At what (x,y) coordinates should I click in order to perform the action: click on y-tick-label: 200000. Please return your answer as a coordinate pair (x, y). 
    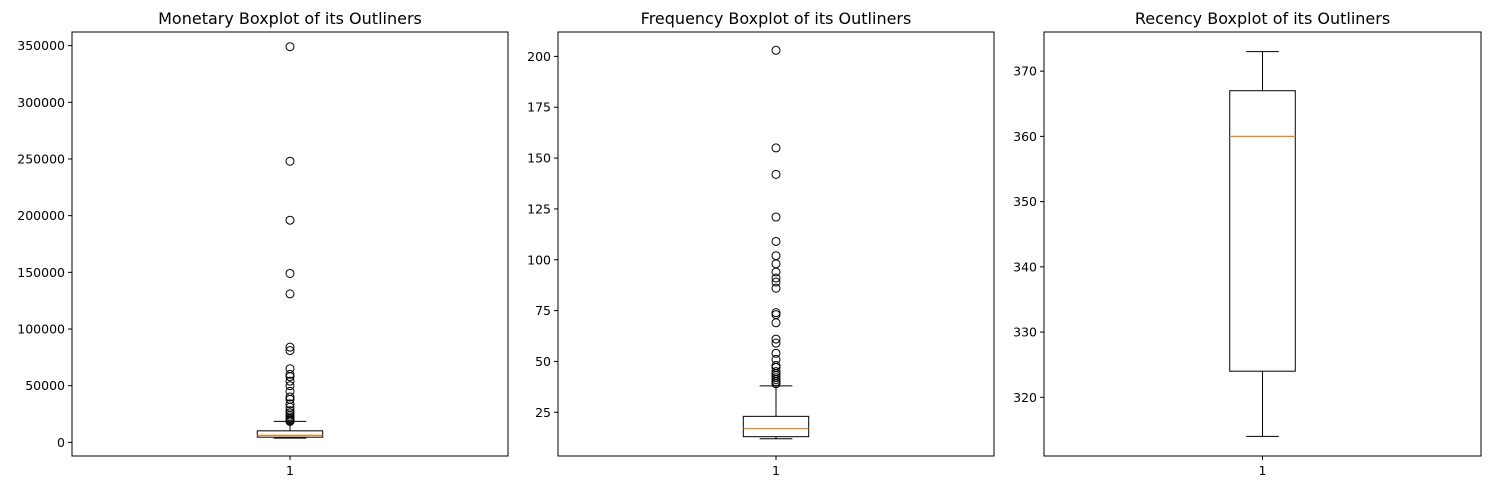
    Looking at the image, I should click on (41, 215).